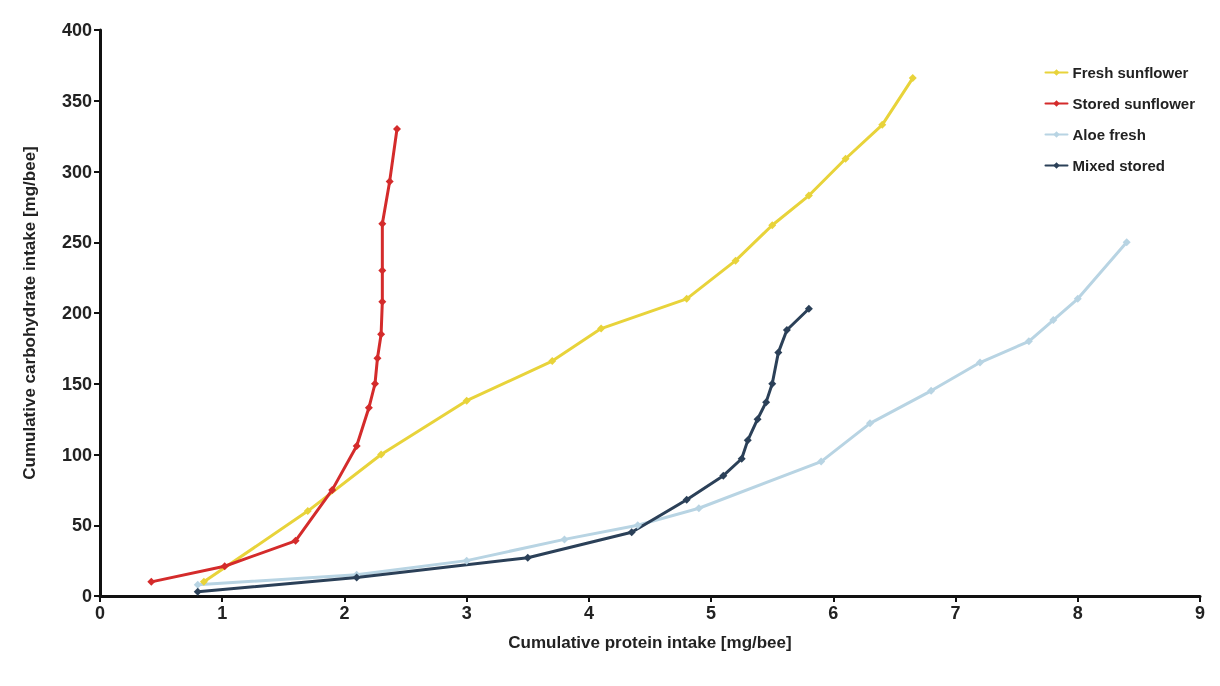 The width and height of the screenshot is (1220, 686). I want to click on x-axis-title: Cumulative protein intake [mg/bee], so click(650, 642).